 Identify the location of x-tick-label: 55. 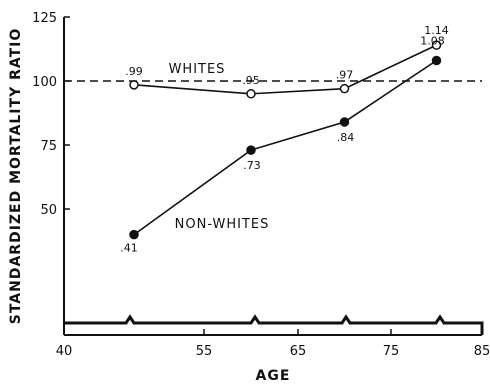
(204, 351).